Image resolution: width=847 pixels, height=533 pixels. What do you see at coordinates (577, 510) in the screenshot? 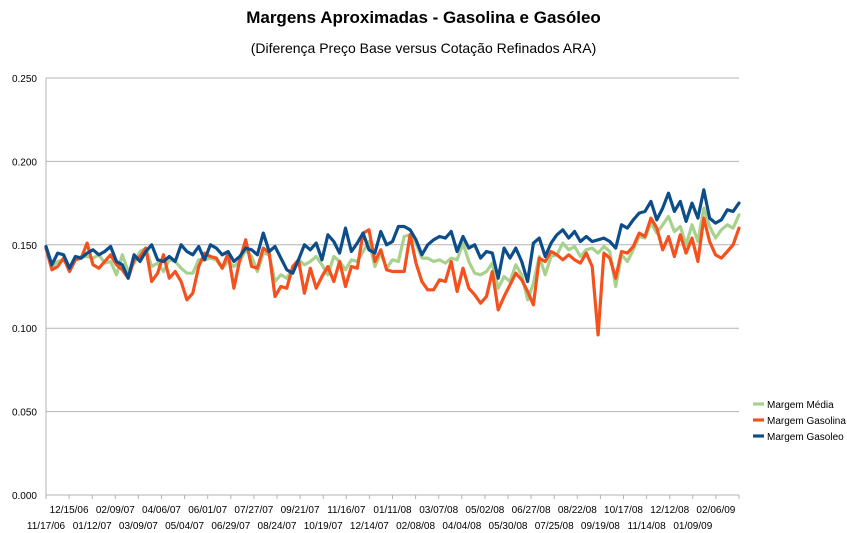
I see `x-tick-label: 08/22/08` at bounding box center [577, 510].